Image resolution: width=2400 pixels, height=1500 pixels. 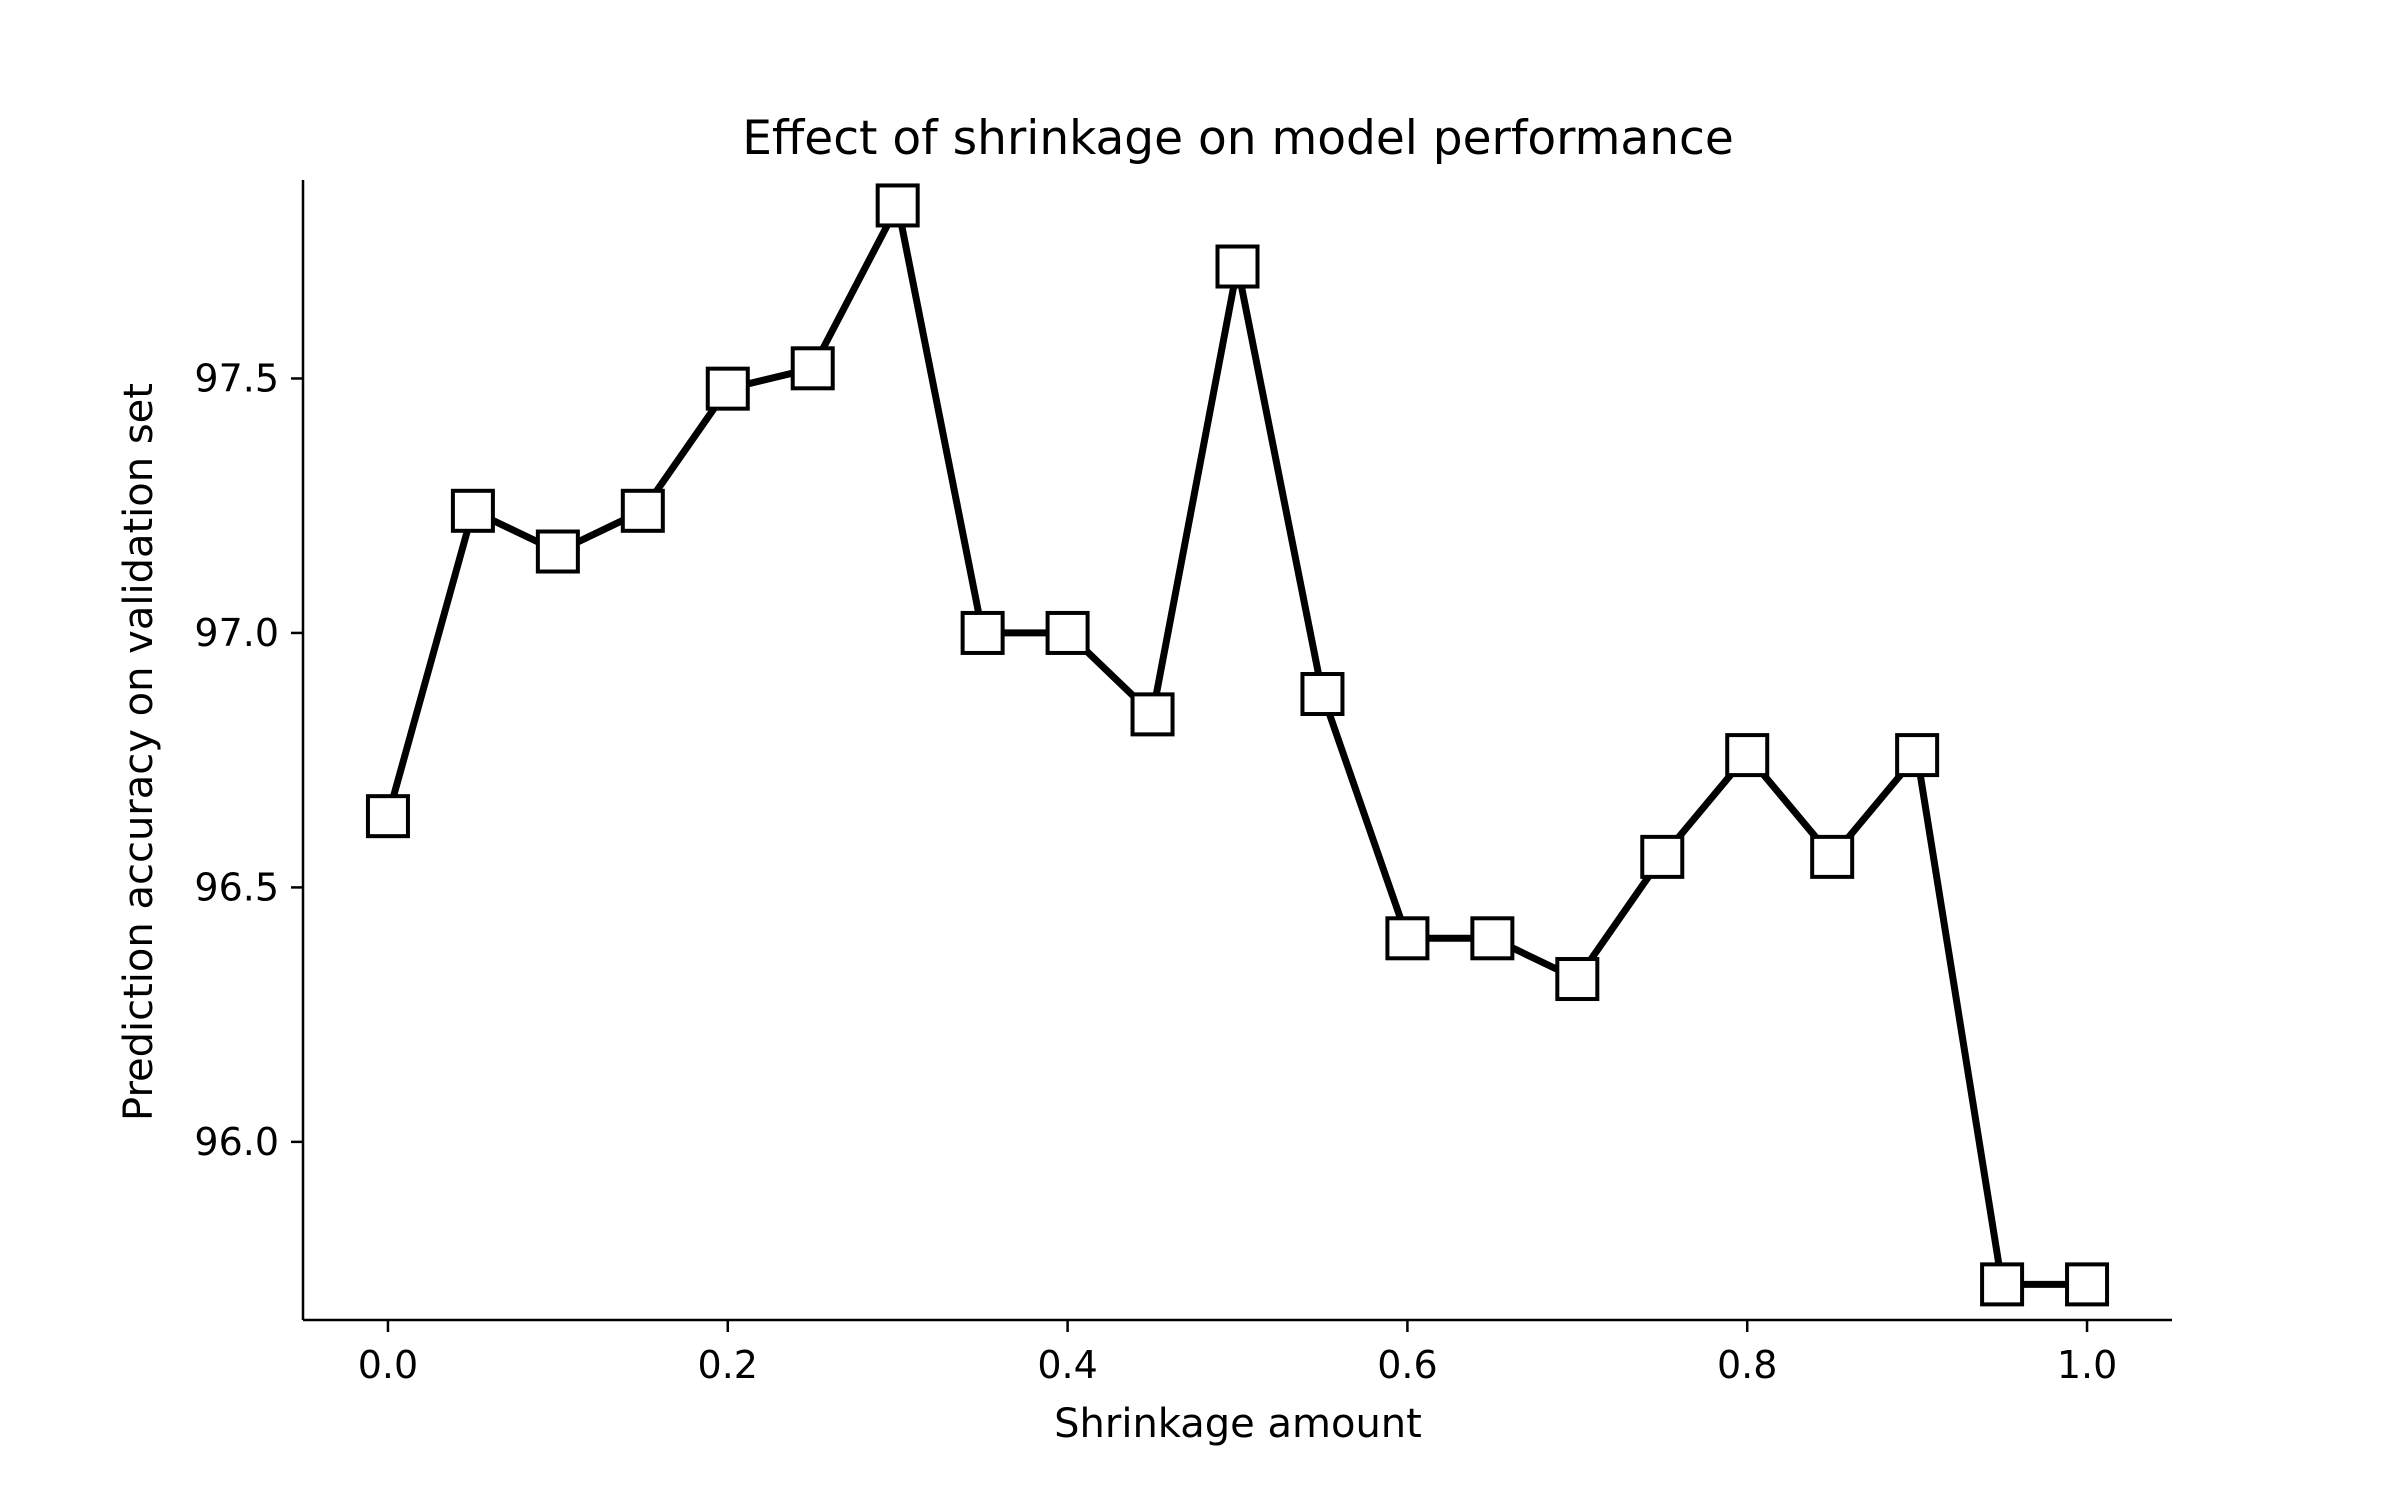 What do you see at coordinates (1238, 138) in the screenshot?
I see `chart-title: Effect of shrinkage on model performance` at bounding box center [1238, 138].